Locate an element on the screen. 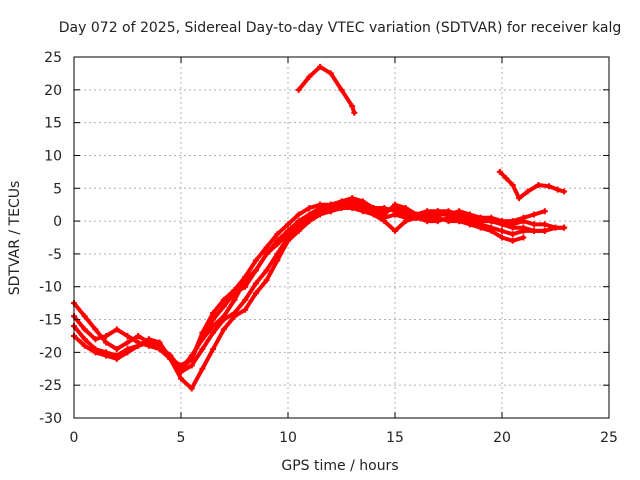 This screenshot has width=640, height=480. x-tick-label: 15 is located at coordinates (395, 438).